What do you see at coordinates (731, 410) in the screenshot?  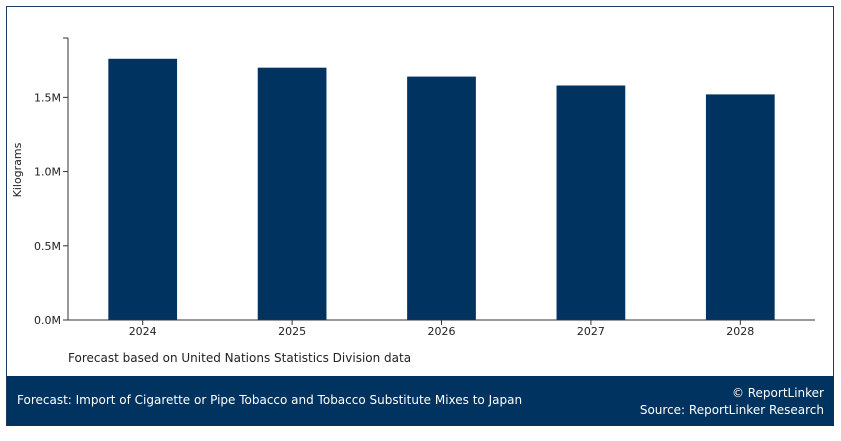 I see `source-text: Source: ReportLinker Research` at bounding box center [731, 410].